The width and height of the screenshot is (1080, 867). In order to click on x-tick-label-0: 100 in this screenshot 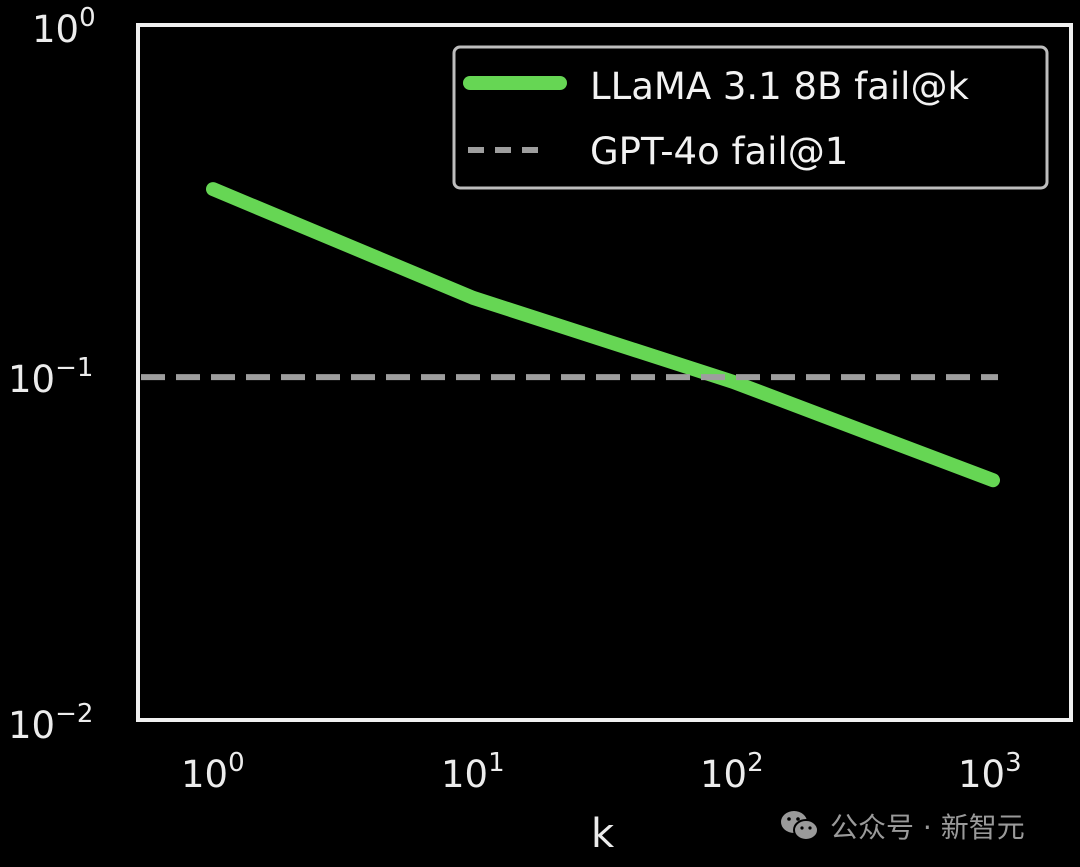, I will do `click(213, 772)`.